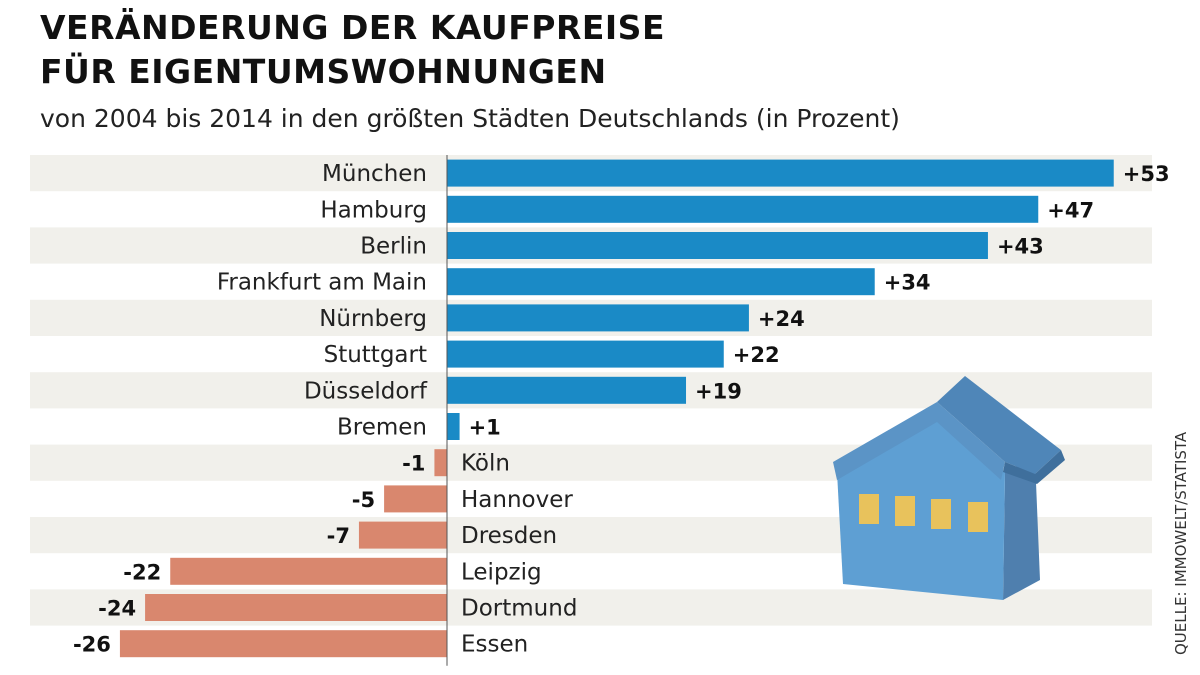 The width and height of the screenshot is (1200, 675). I want to click on value-label: +34, so click(907, 283).